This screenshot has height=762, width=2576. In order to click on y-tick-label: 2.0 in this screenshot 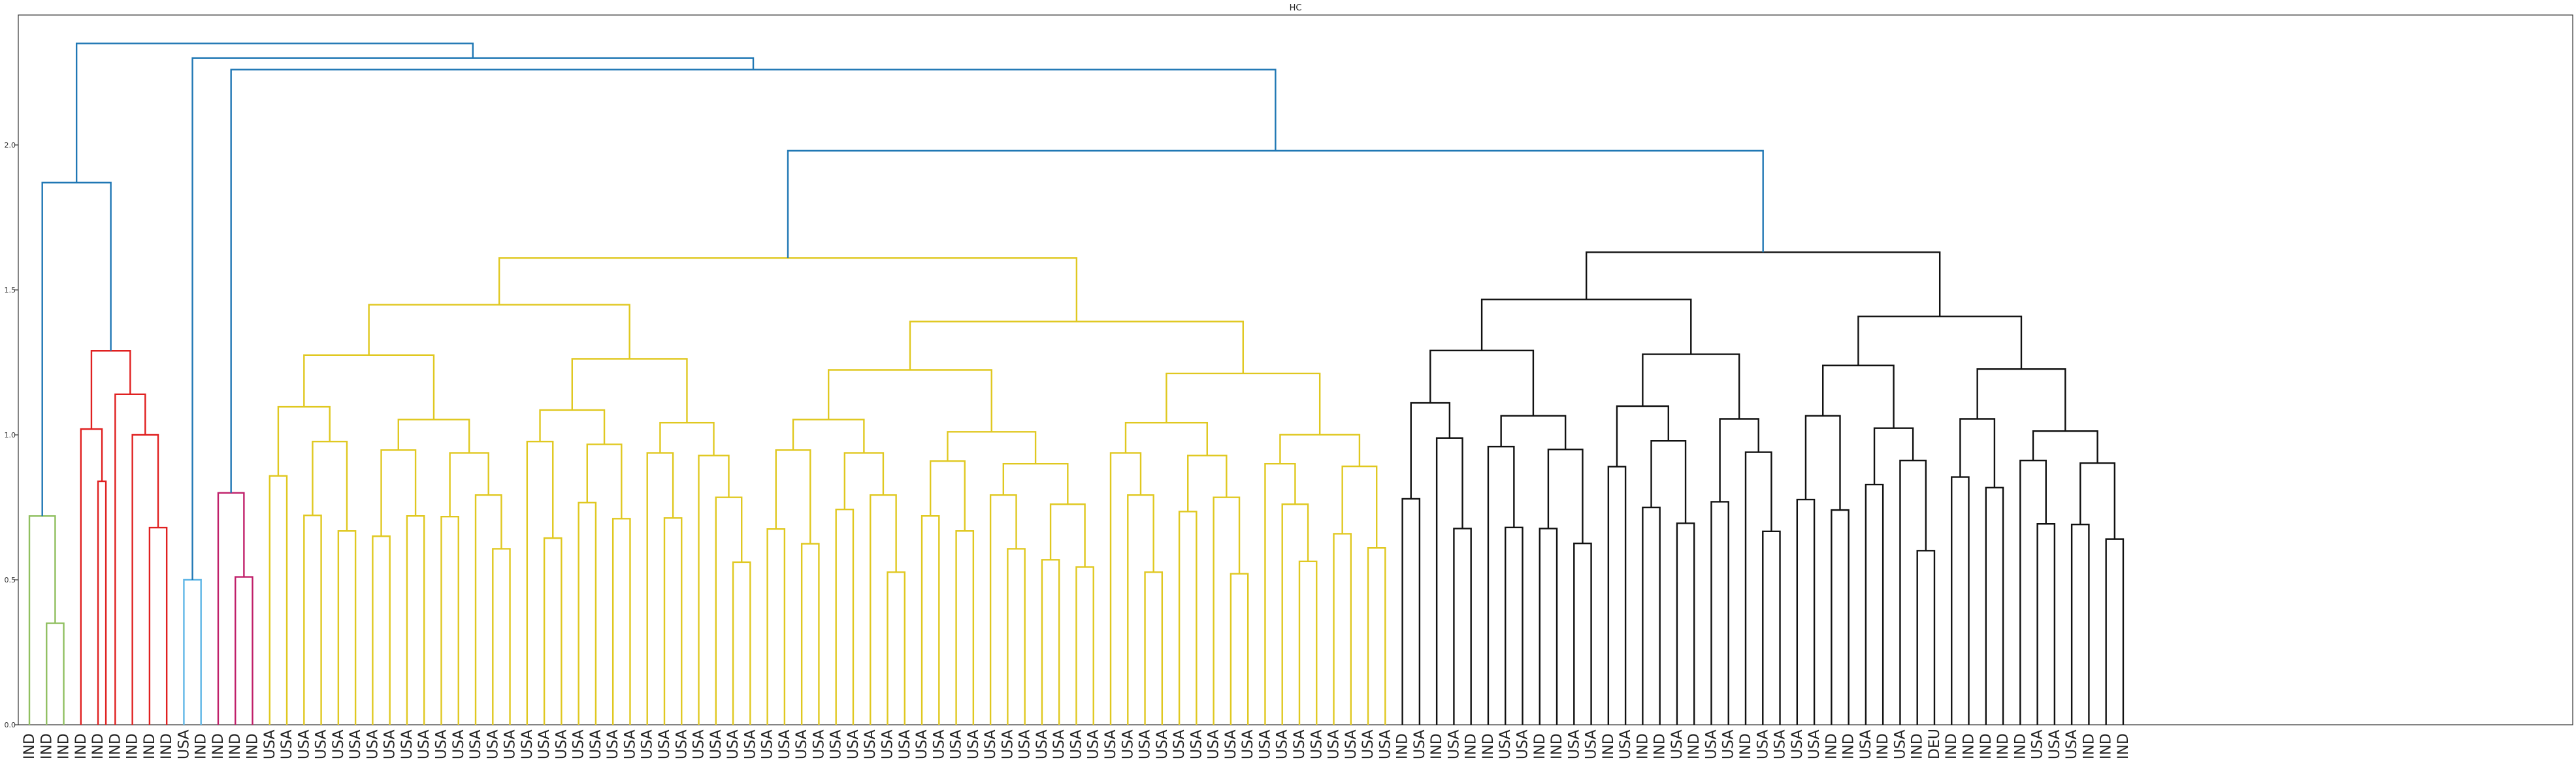, I will do `click(10, 145)`.